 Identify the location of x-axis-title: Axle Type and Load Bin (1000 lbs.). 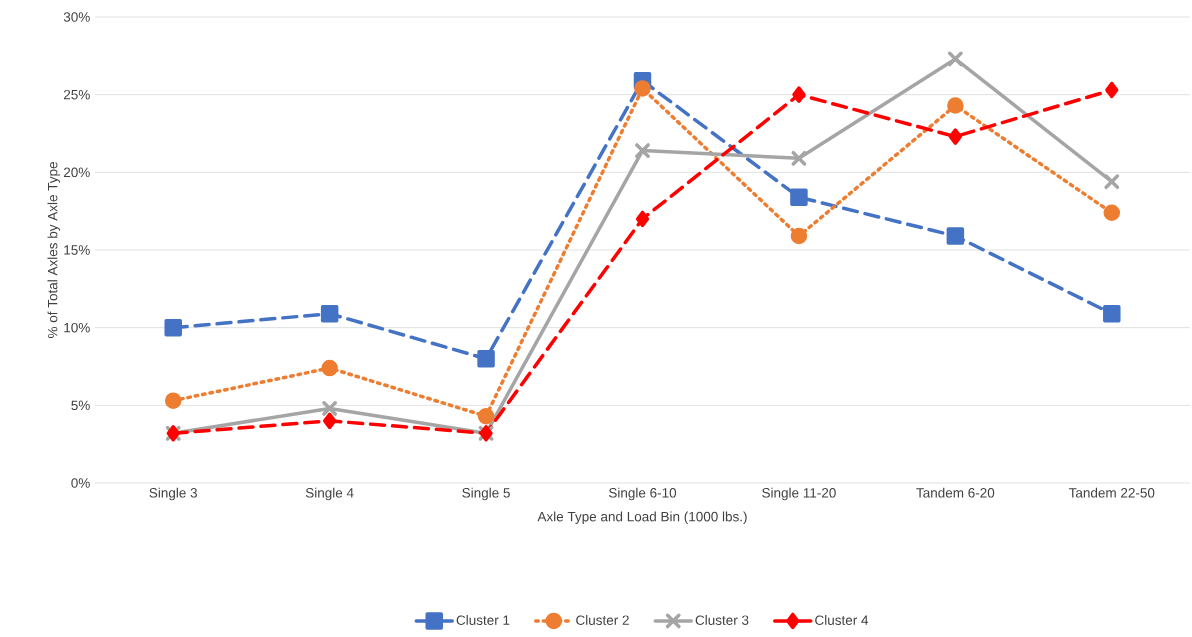
(642, 518).